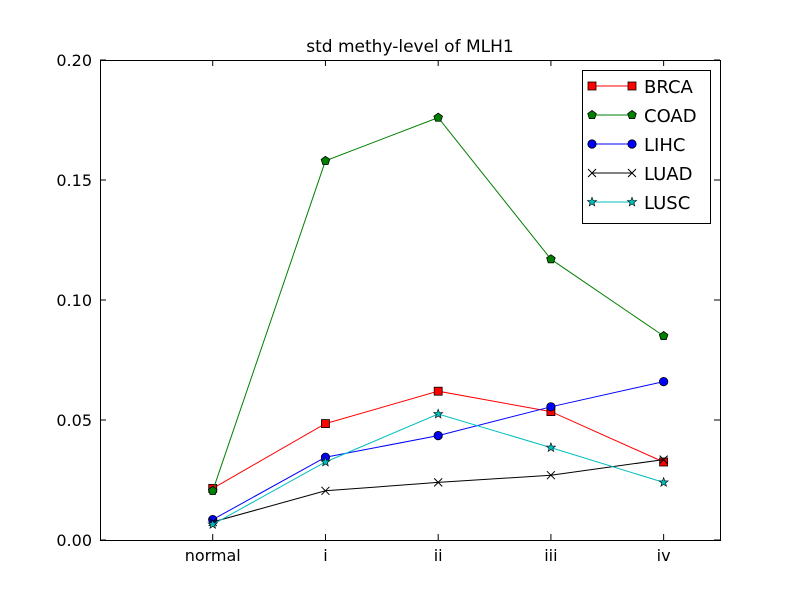  I want to click on series-lusc, so click(438, 468).